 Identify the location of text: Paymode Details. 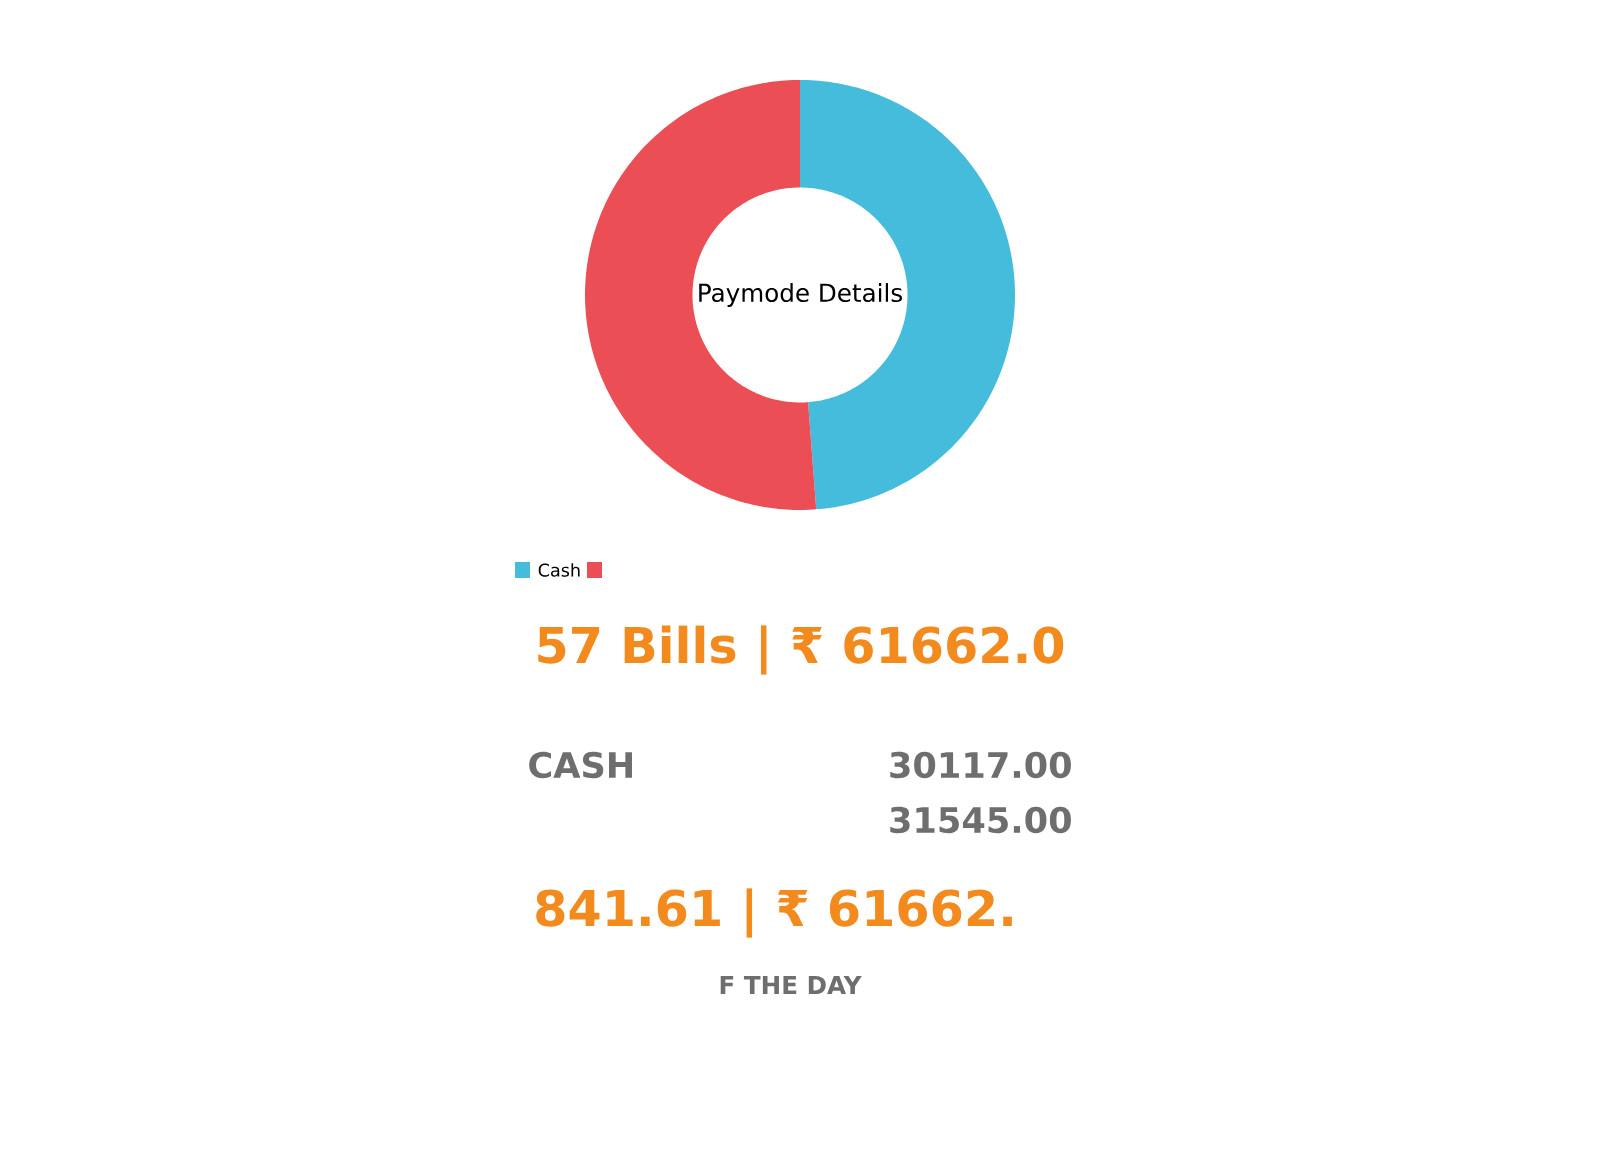
(800, 295).